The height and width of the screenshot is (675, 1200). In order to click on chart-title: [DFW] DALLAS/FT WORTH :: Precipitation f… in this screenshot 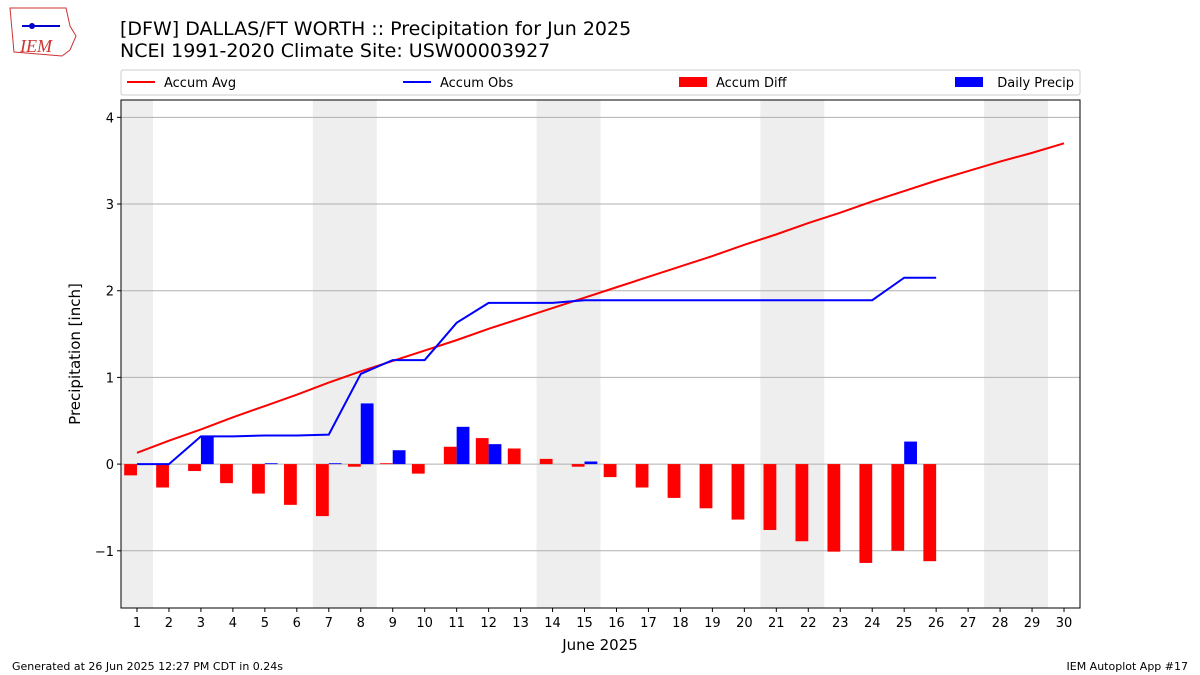, I will do `click(375, 29)`.